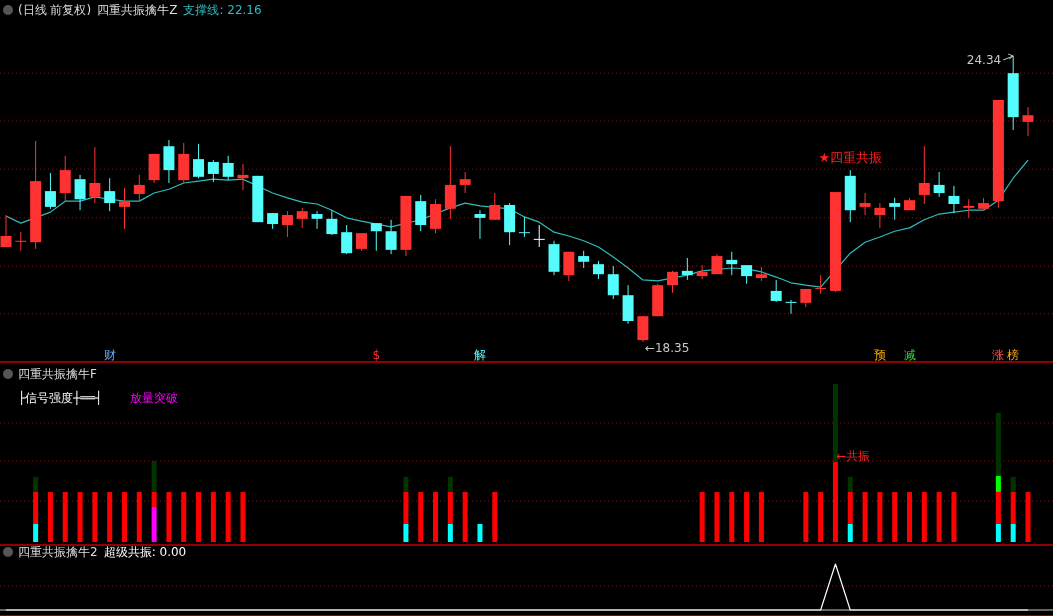 This screenshot has width=1053, height=616. Describe the element at coordinates (853, 456) in the screenshot. I see `annotation: ←共振` at that location.